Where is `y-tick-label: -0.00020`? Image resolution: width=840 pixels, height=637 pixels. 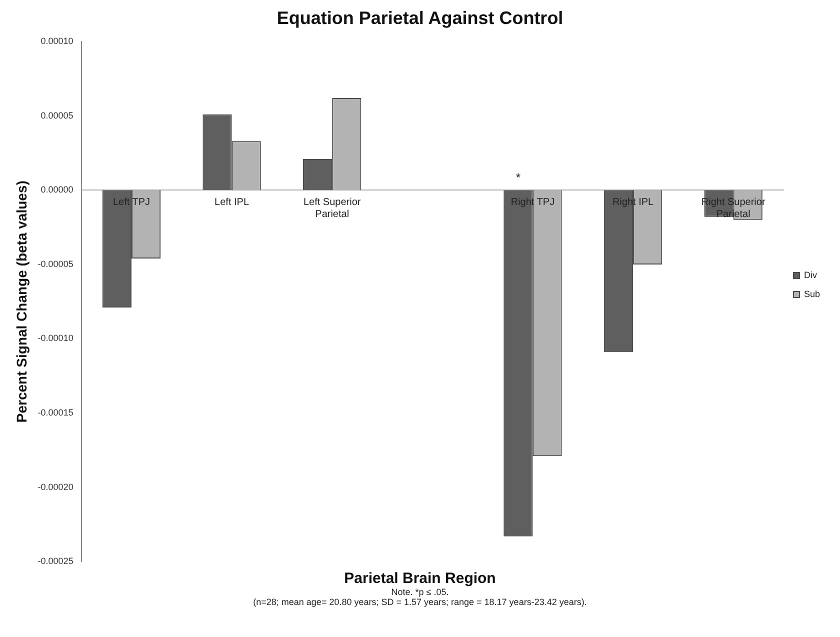
y-tick-label: -0.00020 is located at coordinates (56, 487).